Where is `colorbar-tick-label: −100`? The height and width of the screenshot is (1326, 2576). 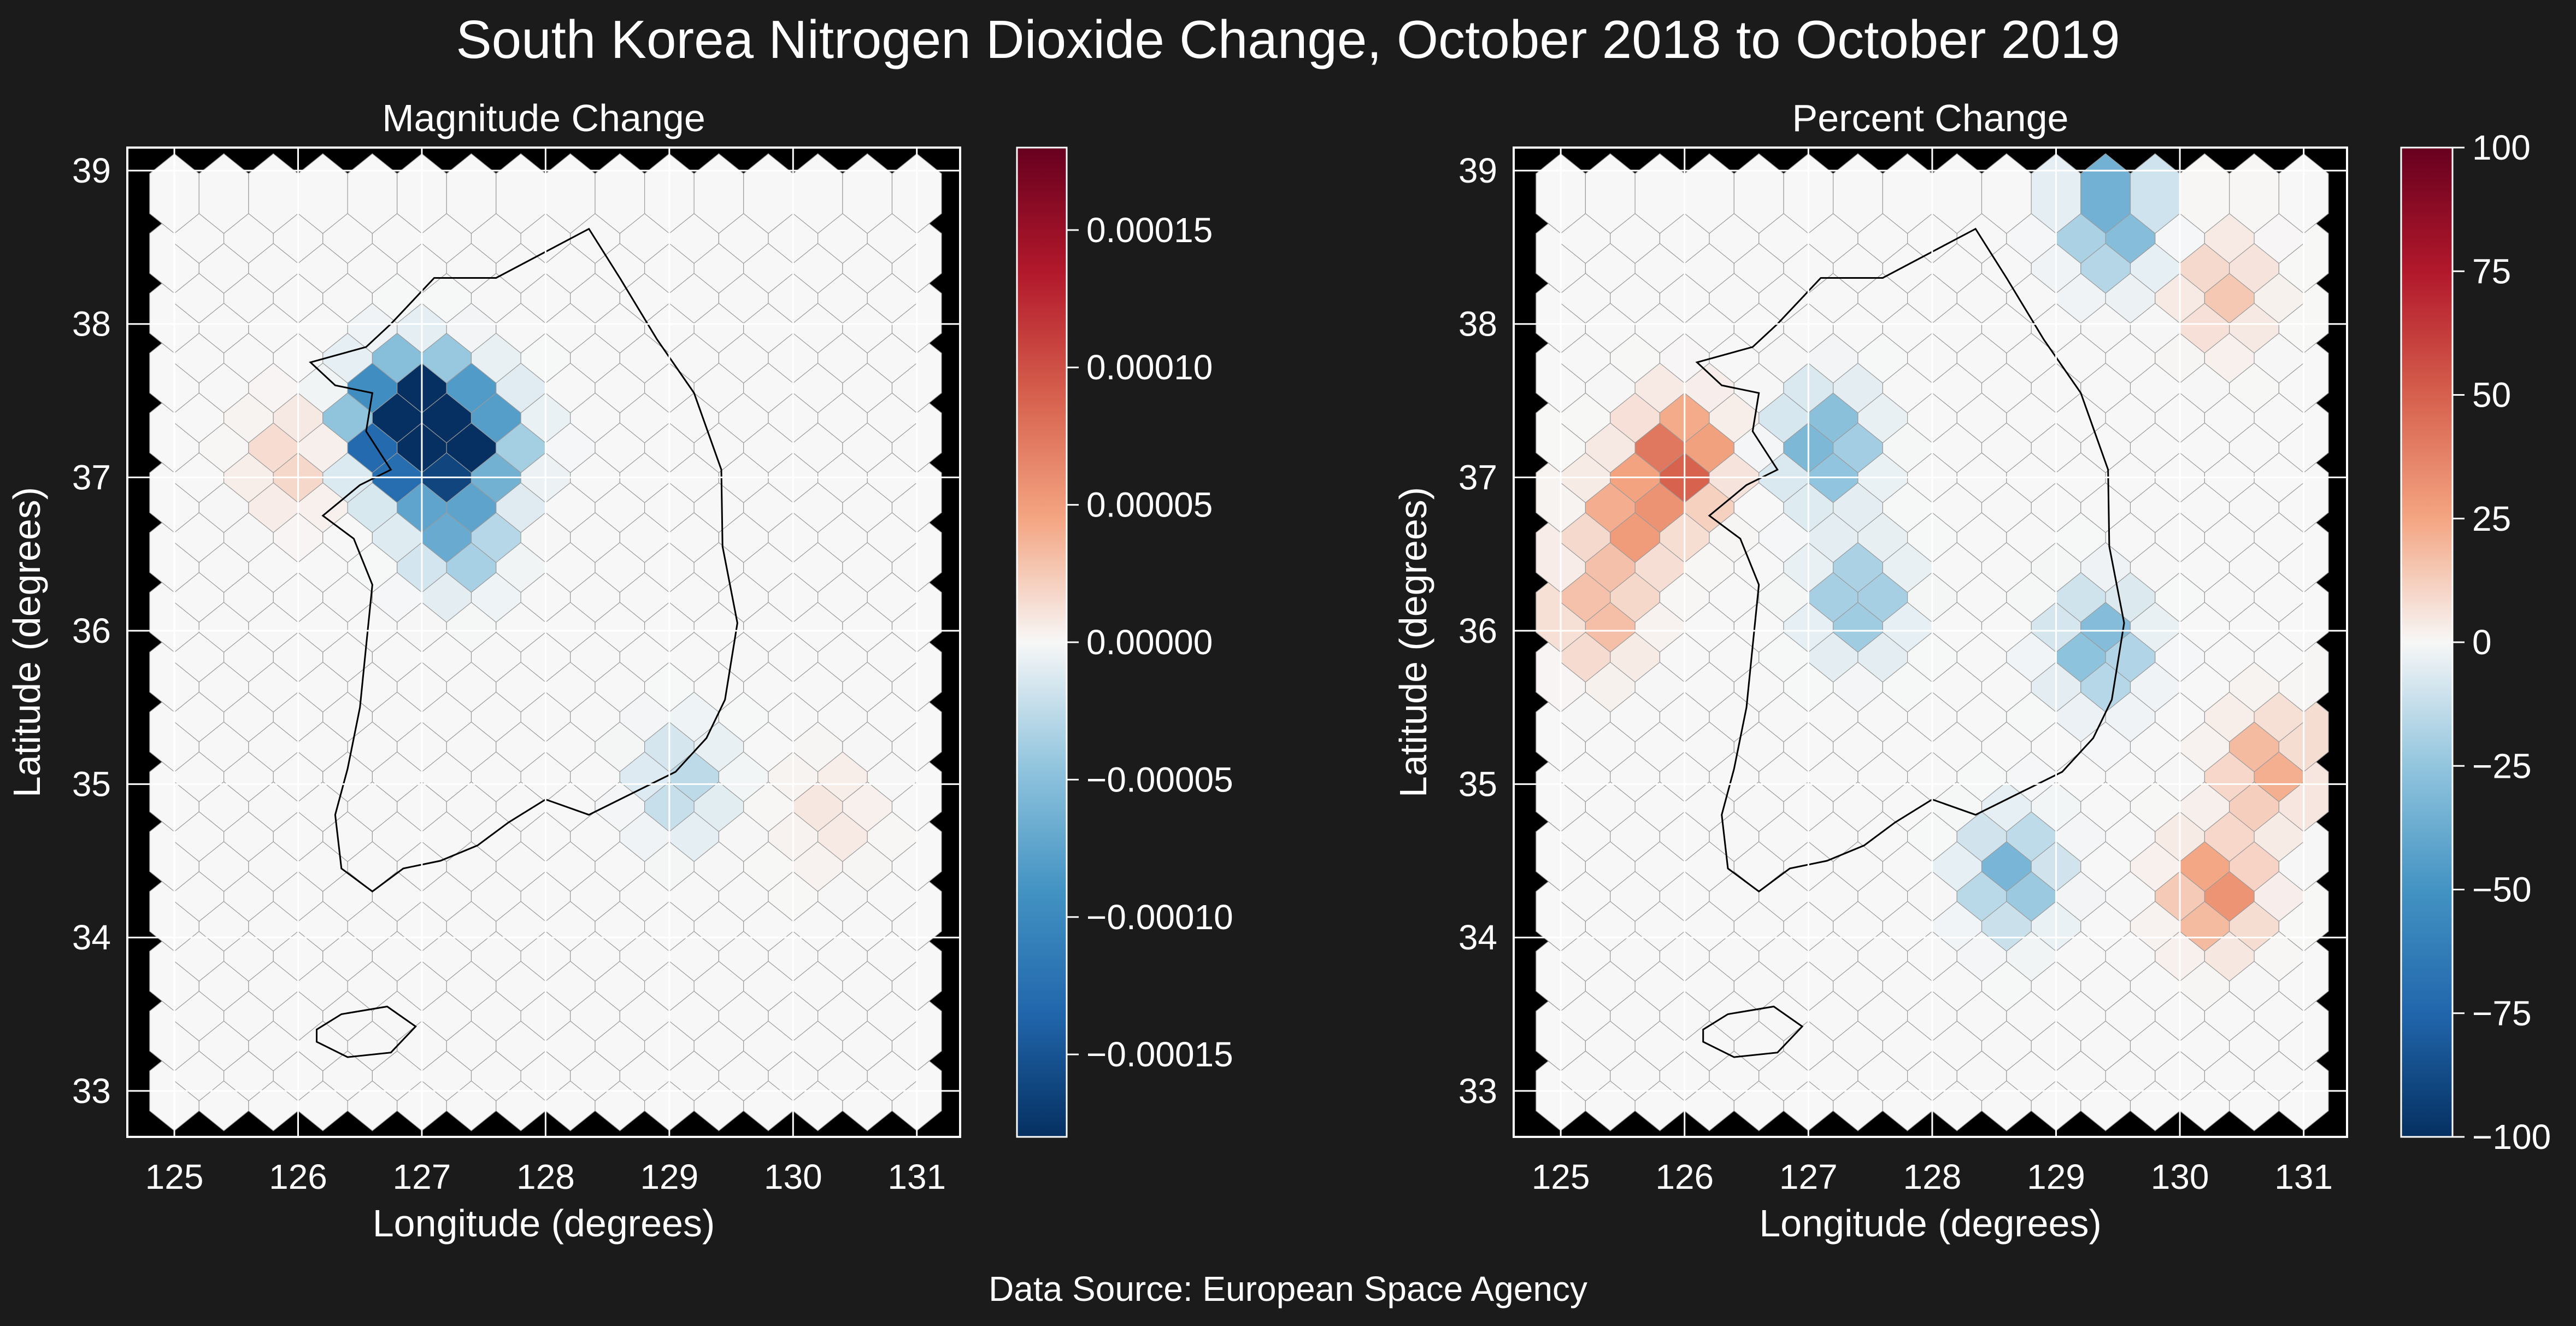 colorbar-tick-label: −100 is located at coordinates (2512, 1137).